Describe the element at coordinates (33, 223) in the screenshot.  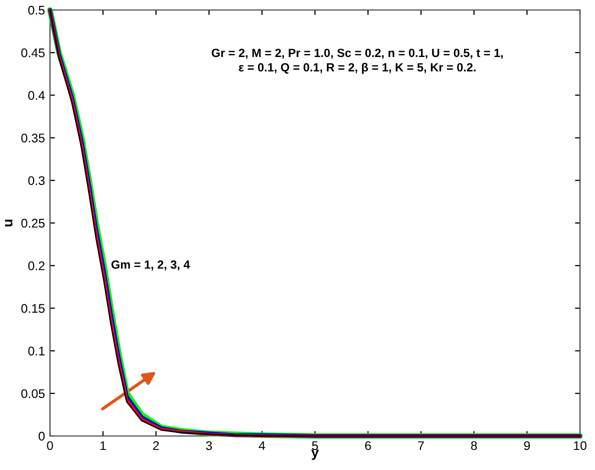
I see `y-tick-label: 0.25` at that location.